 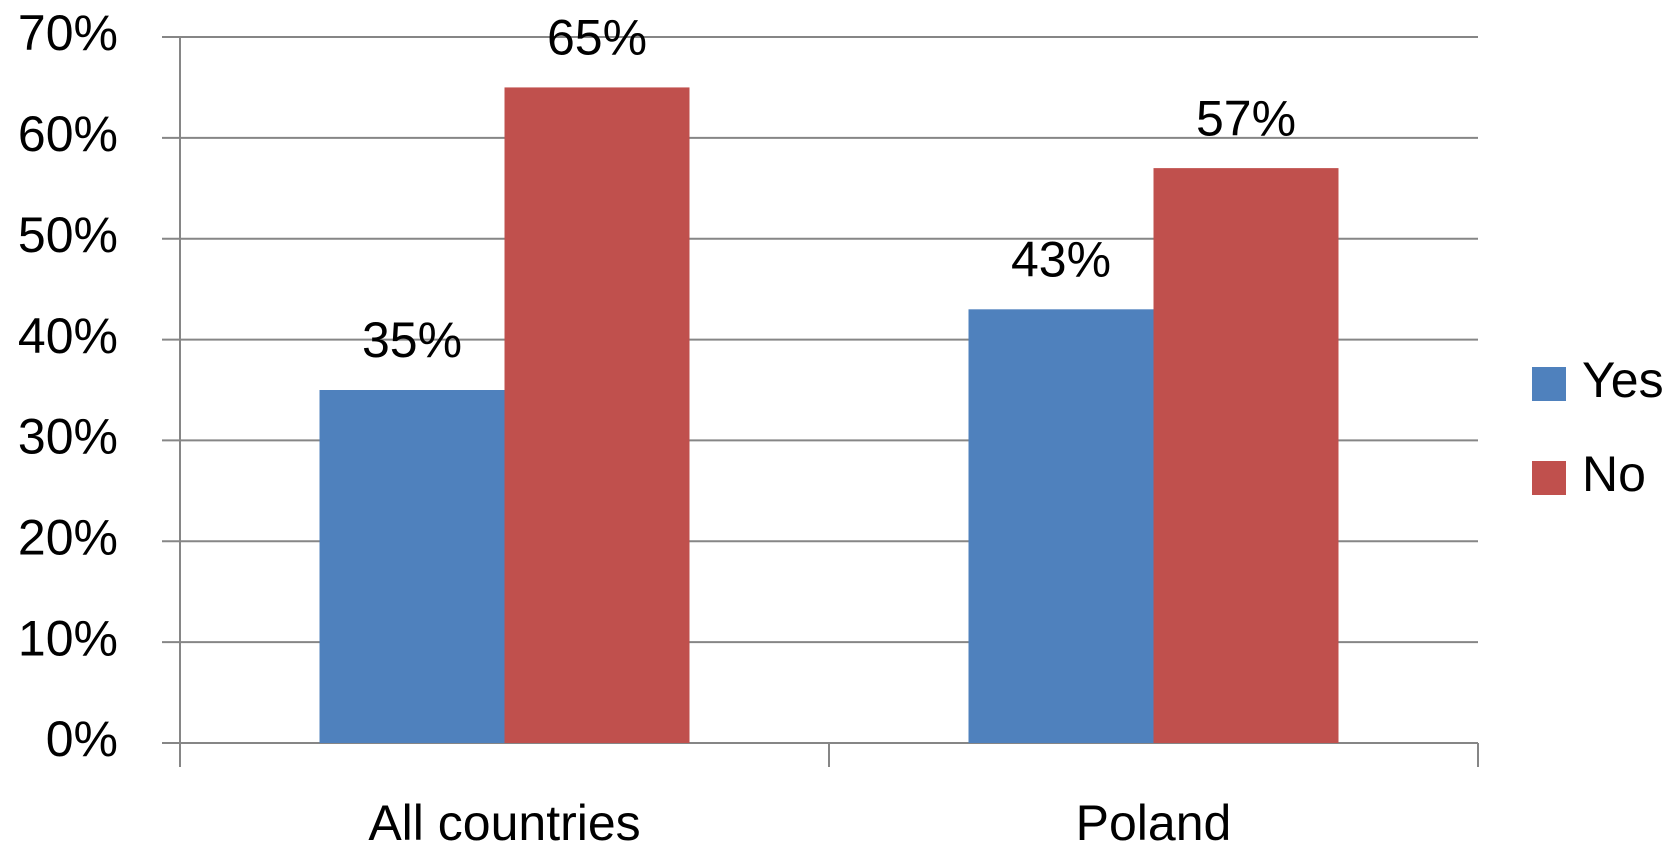 What do you see at coordinates (68, 33) in the screenshot?
I see `y-tick-label: 70%` at bounding box center [68, 33].